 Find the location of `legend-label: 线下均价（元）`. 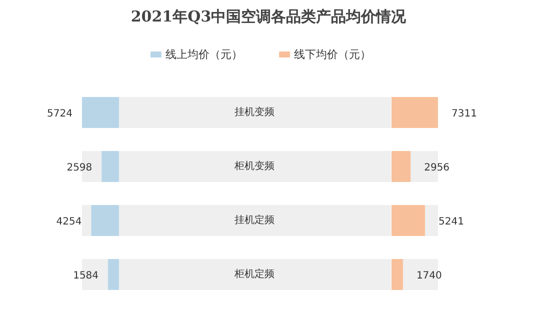

legend-label: 线下均价（元） is located at coordinates (333, 54).